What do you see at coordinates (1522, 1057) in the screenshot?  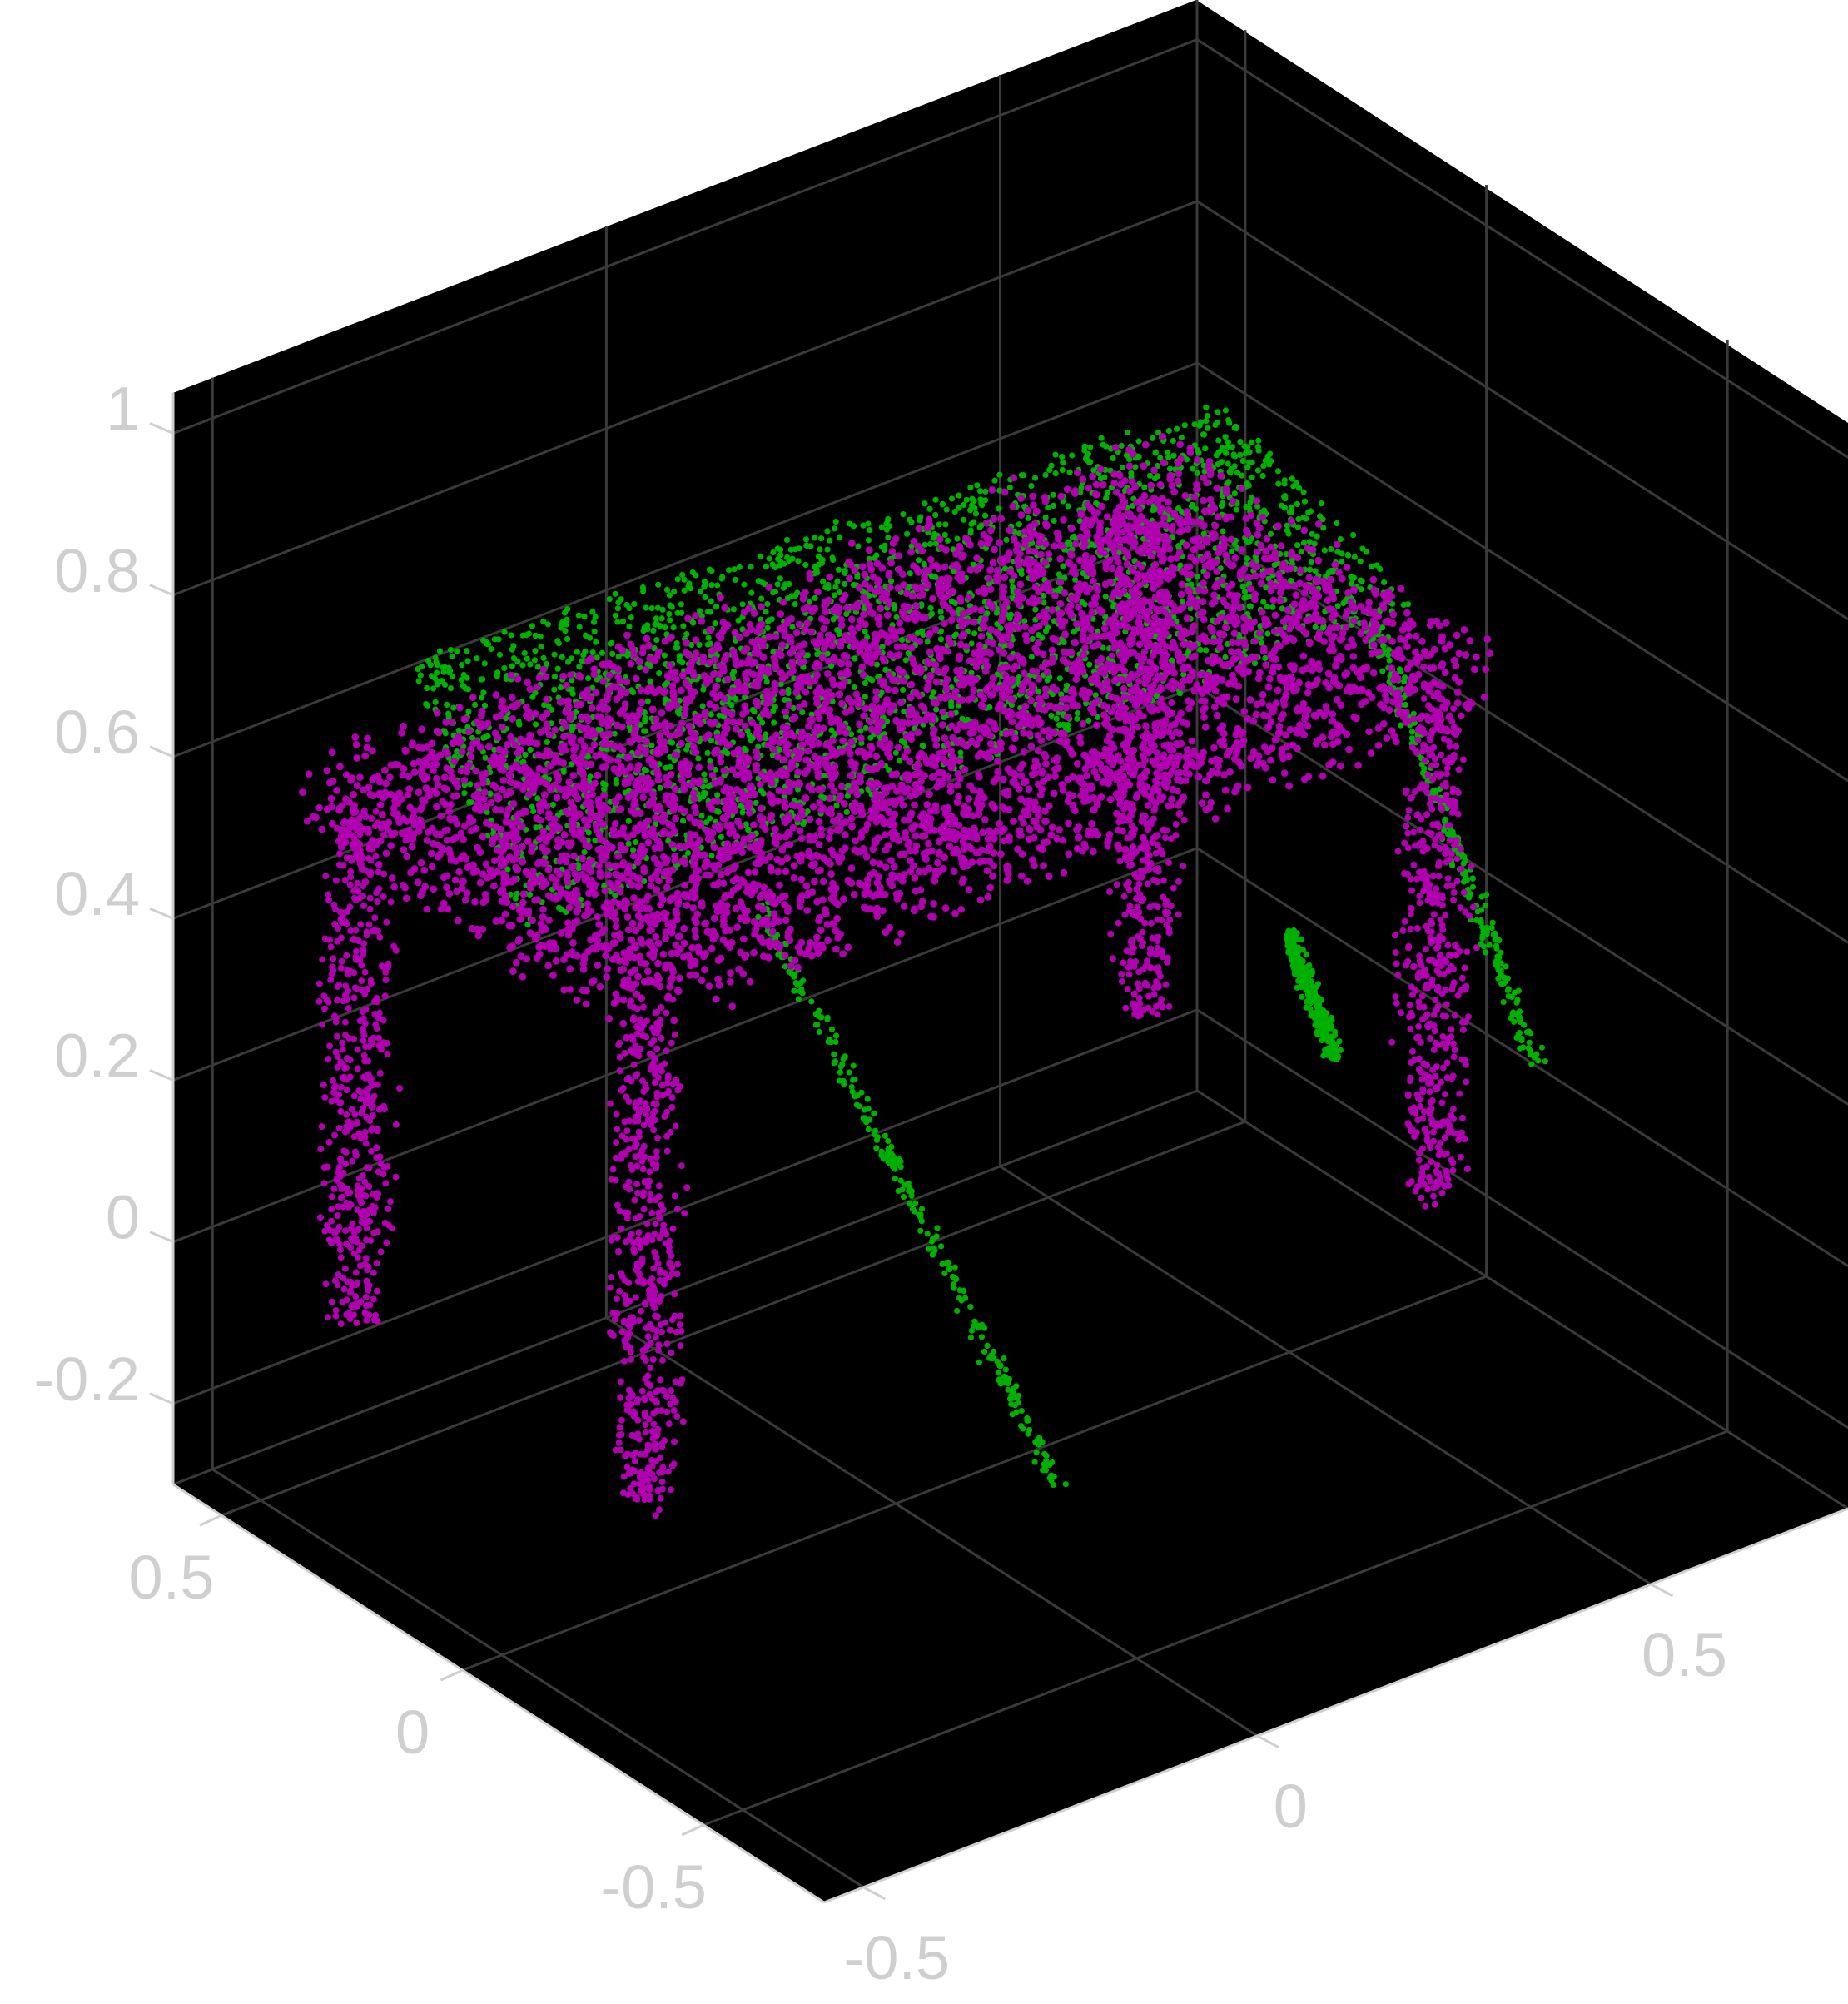 I see `grid-line-z-wall2` at bounding box center [1522, 1057].